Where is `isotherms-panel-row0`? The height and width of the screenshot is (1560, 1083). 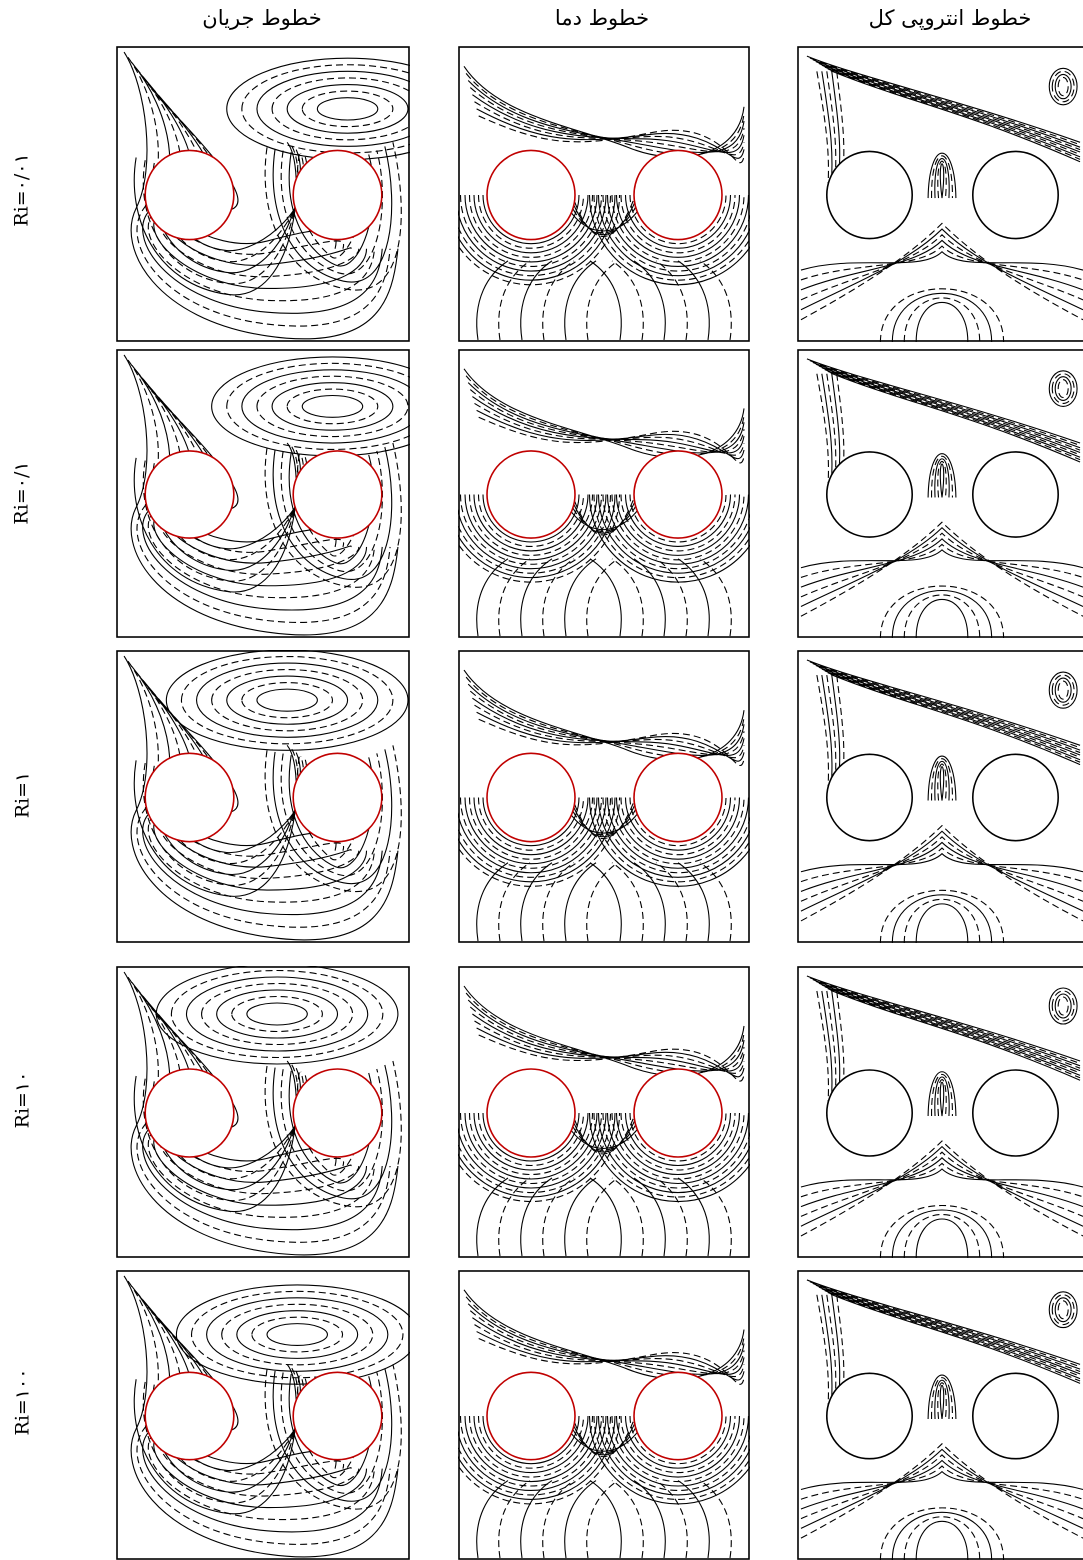 isotherms-panel-row0 is located at coordinates (604, 194).